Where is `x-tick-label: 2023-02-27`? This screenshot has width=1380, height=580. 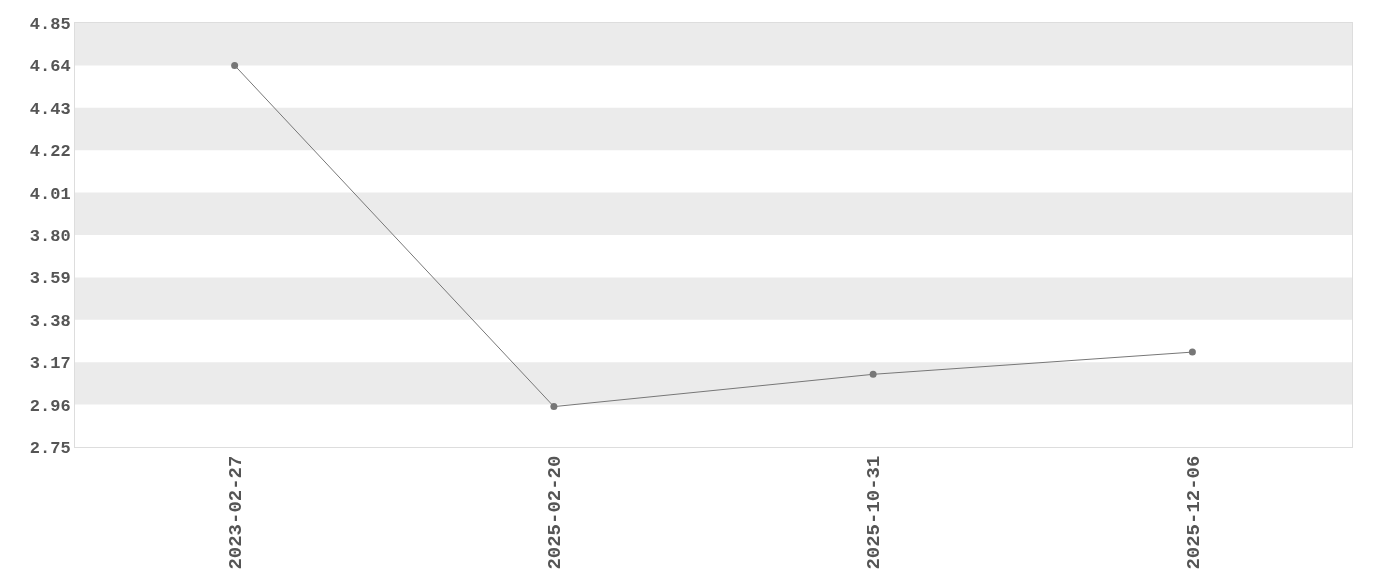
x-tick-label: 2023-02-27 is located at coordinates (235, 512).